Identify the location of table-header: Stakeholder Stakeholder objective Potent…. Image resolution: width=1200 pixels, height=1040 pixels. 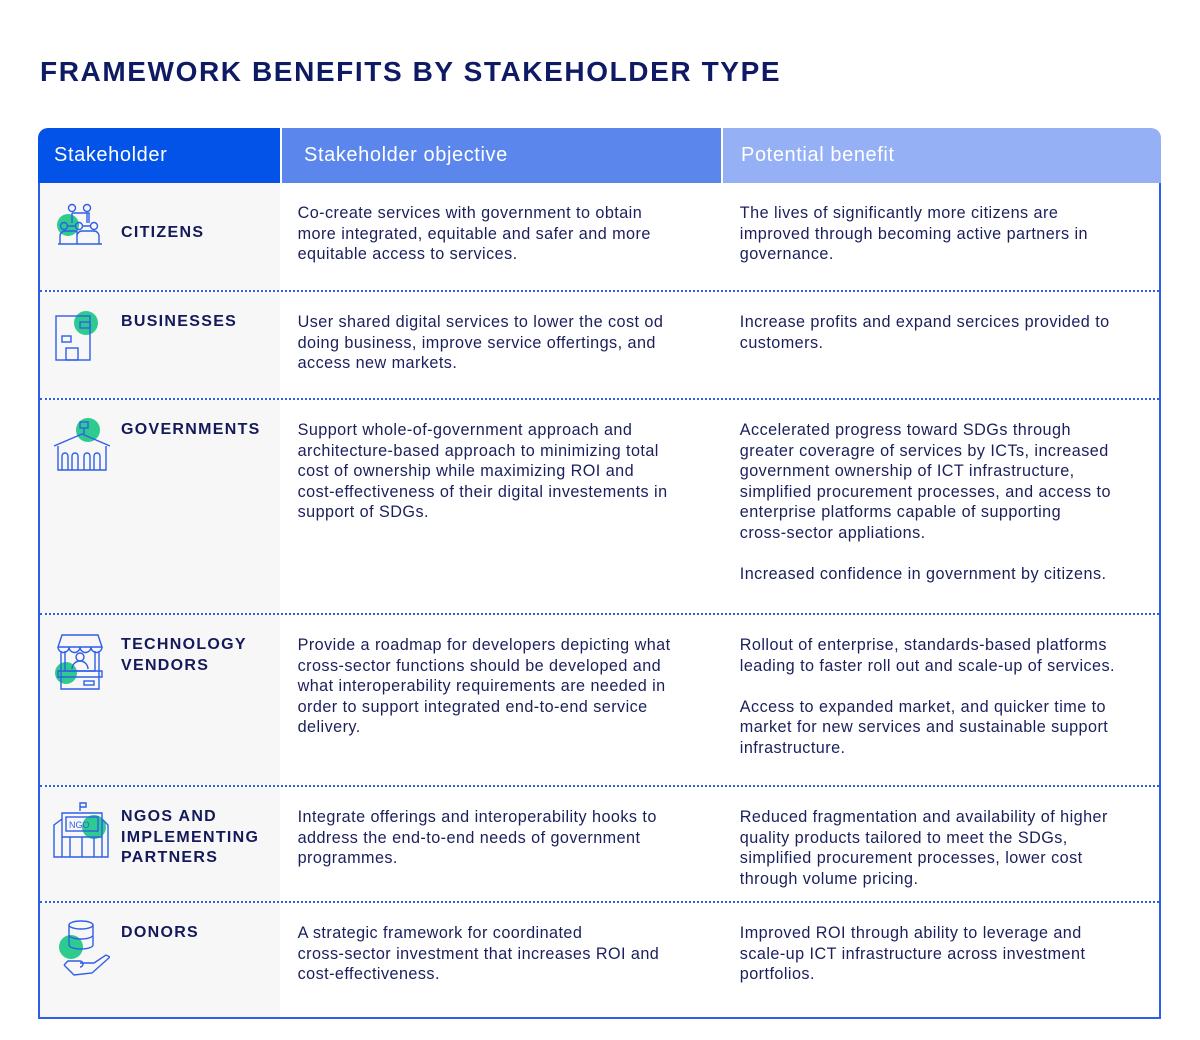
(599, 155).